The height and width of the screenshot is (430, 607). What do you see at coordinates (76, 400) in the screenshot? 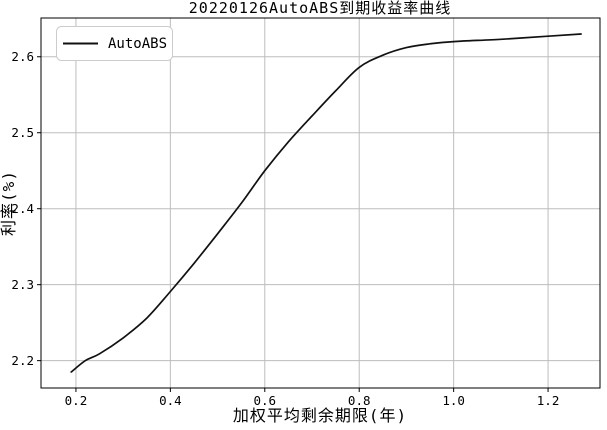
I see `x-tick-label: 0.2` at bounding box center [76, 400].